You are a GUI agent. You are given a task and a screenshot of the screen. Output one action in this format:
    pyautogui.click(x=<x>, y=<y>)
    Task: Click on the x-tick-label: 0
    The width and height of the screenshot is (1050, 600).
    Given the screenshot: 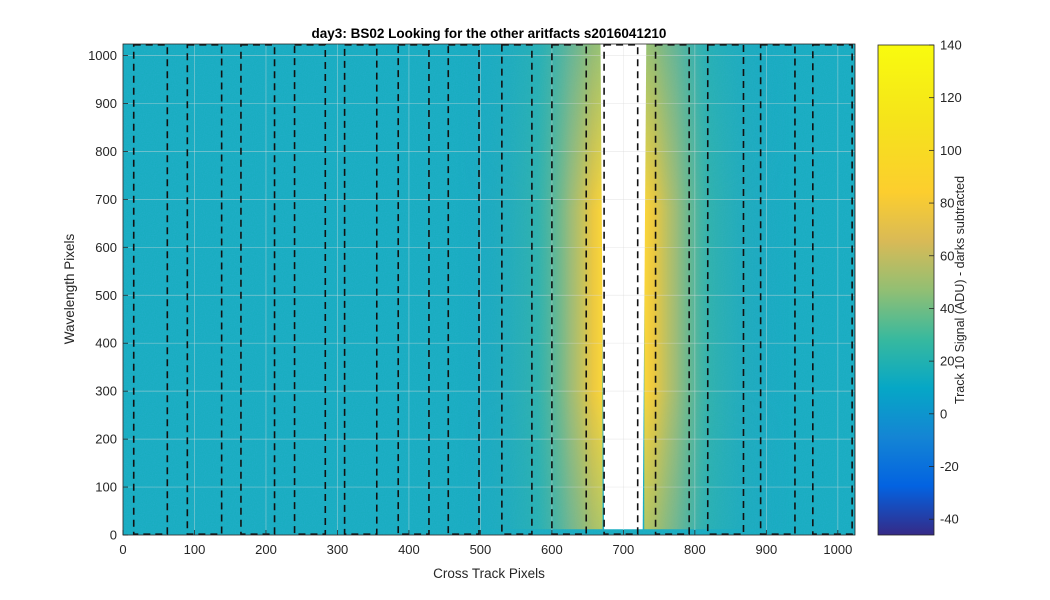 What is the action you would take?
    pyautogui.click(x=122, y=549)
    